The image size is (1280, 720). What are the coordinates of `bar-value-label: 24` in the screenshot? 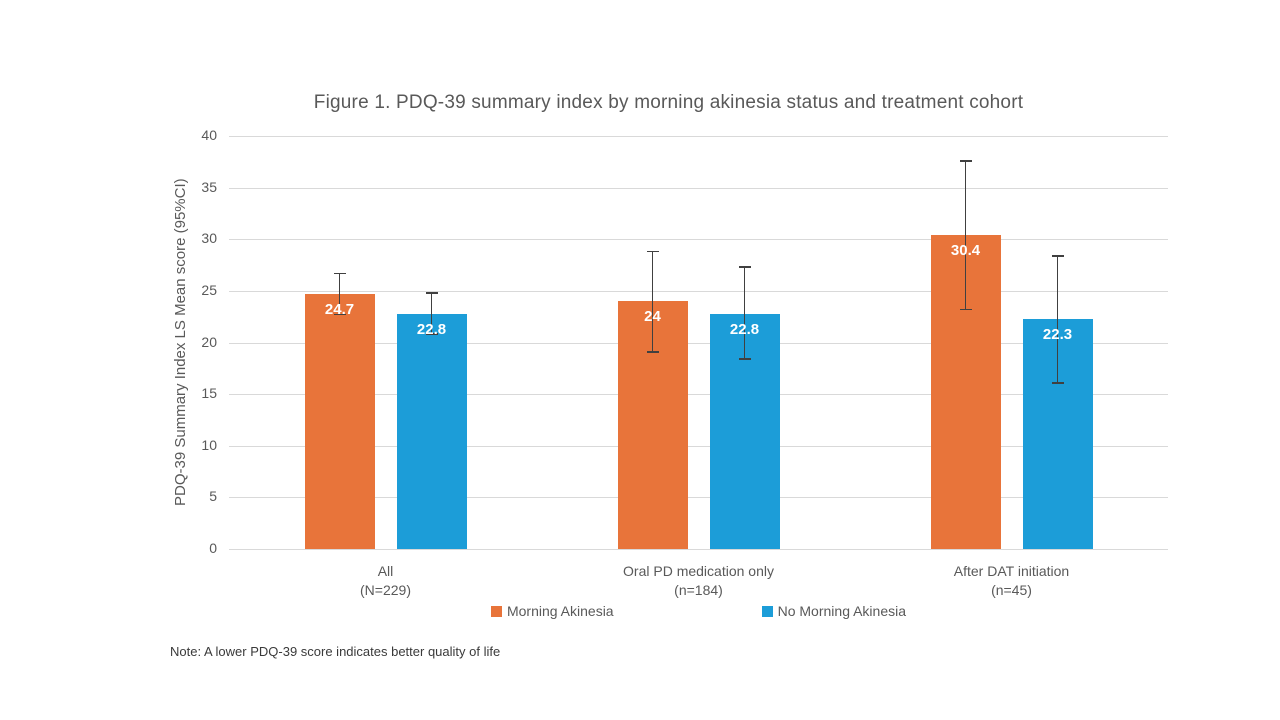 It's located at (652, 317).